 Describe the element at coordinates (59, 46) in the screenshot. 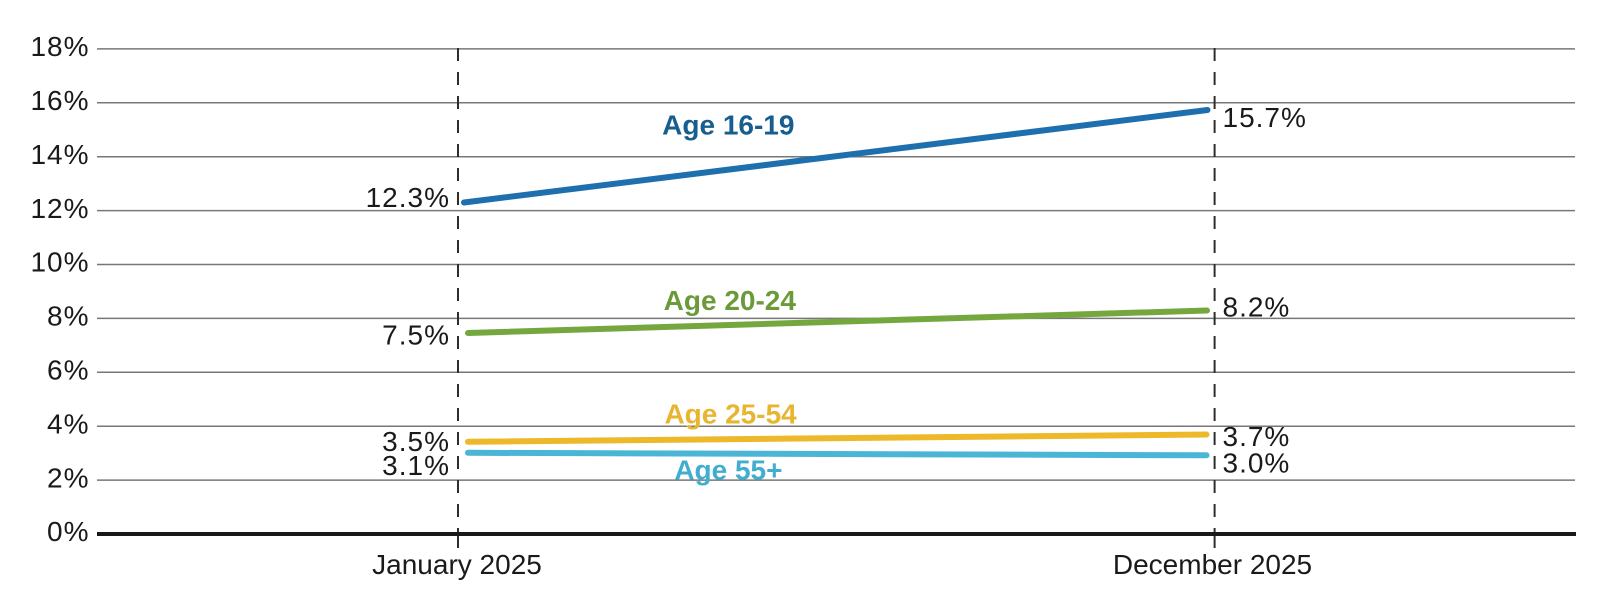

I see `svg-text: 18%` at that location.